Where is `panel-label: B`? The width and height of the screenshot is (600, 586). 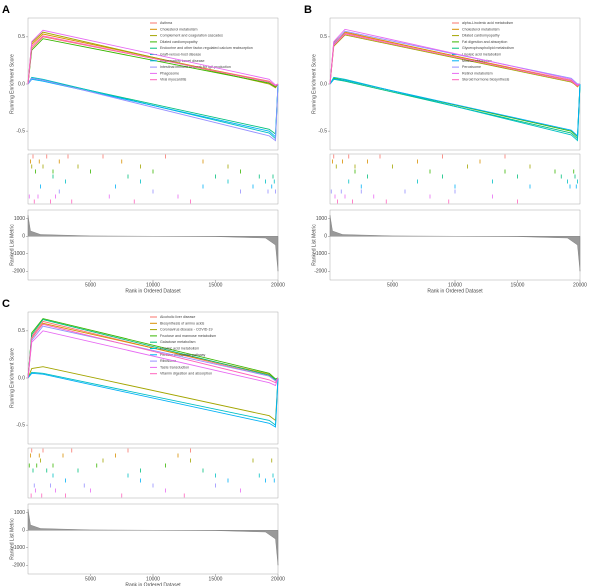 panel-label: B is located at coordinates (308, 10).